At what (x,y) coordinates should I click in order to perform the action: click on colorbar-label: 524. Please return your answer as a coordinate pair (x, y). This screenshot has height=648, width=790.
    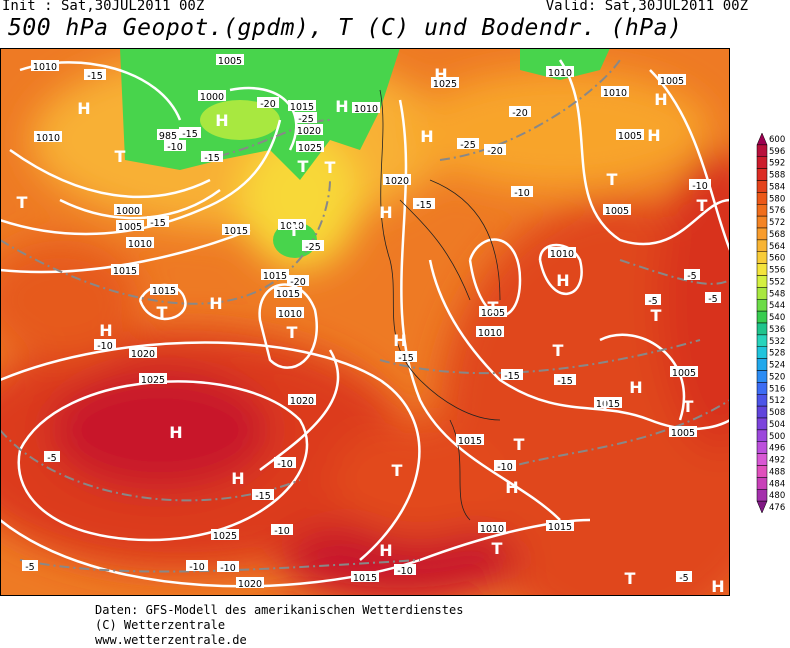
    Looking at the image, I should click on (777, 366).